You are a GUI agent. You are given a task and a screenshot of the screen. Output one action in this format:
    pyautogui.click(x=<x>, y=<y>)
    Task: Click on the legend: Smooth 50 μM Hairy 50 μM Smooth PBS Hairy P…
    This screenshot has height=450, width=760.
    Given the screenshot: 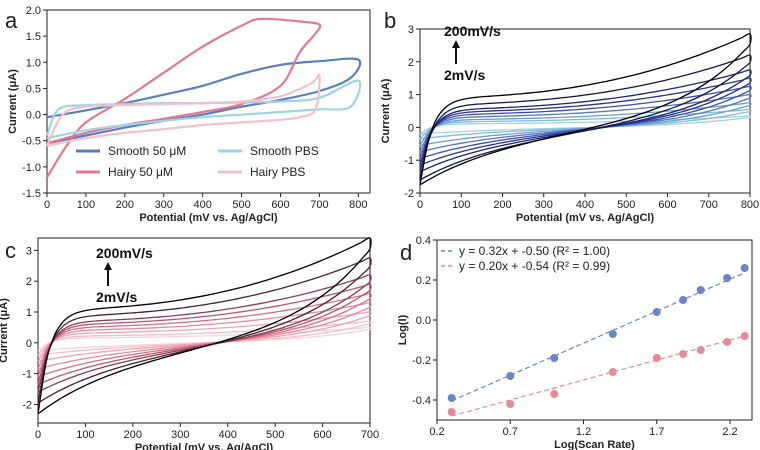 What is the action you would take?
    pyautogui.click(x=197, y=161)
    